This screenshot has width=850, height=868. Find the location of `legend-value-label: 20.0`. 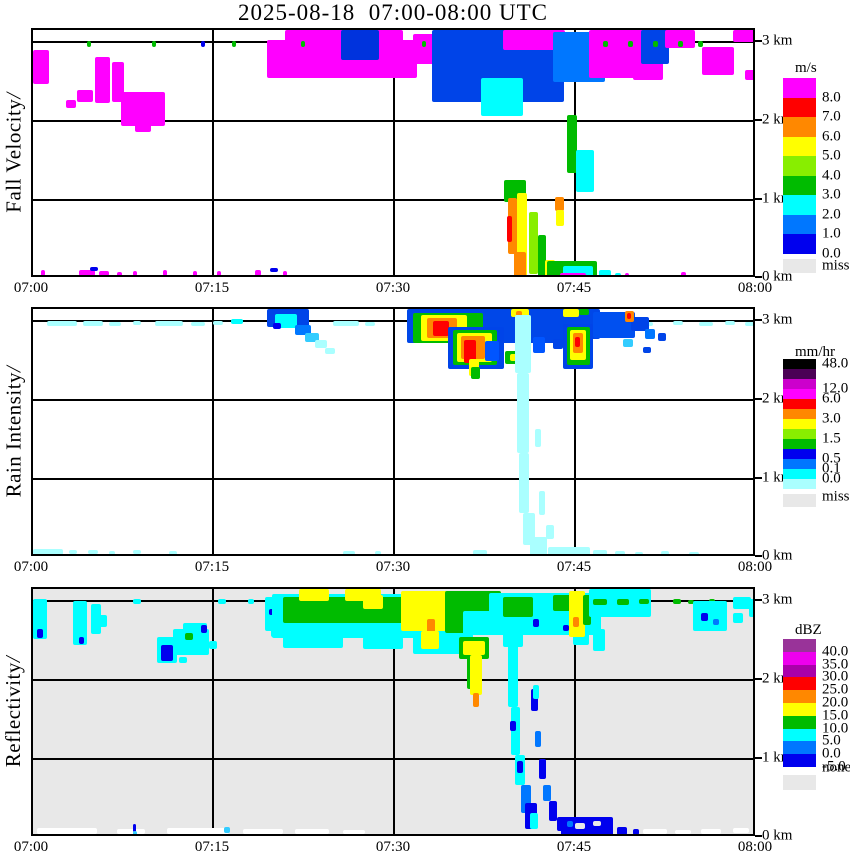

legend-value-label: 20.0 is located at coordinates (835, 702).